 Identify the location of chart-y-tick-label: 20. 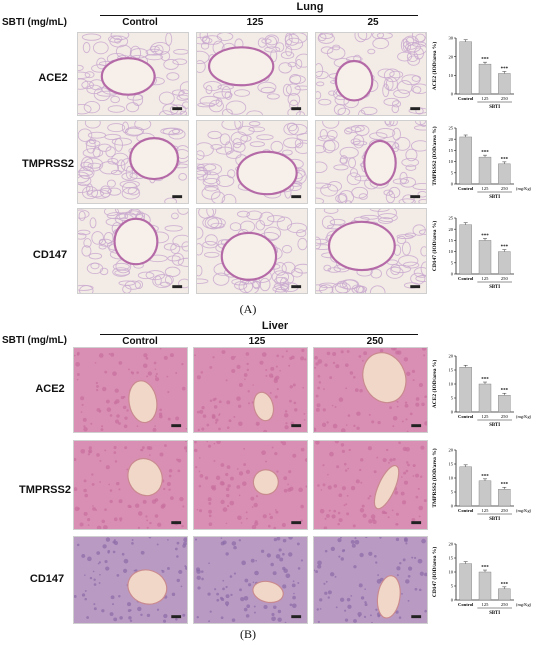
(451, 139).